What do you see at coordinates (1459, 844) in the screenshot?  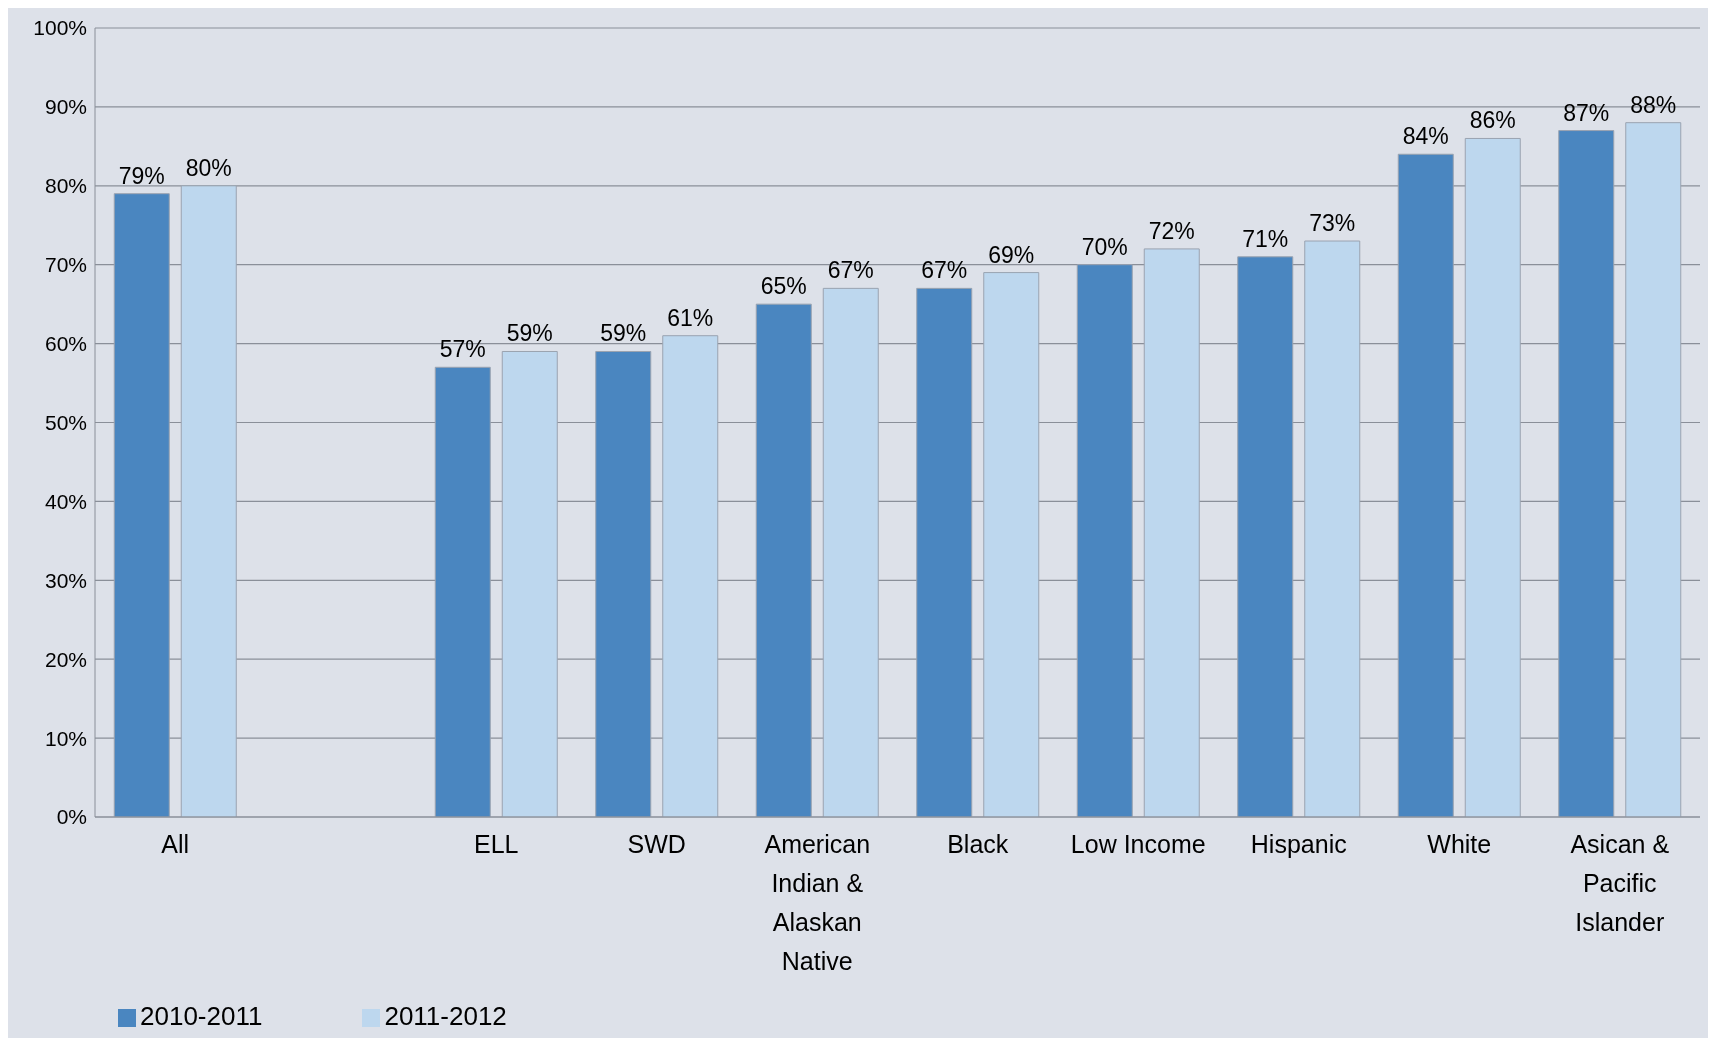 I see `x-tick-label: White` at bounding box center [1459, 844].